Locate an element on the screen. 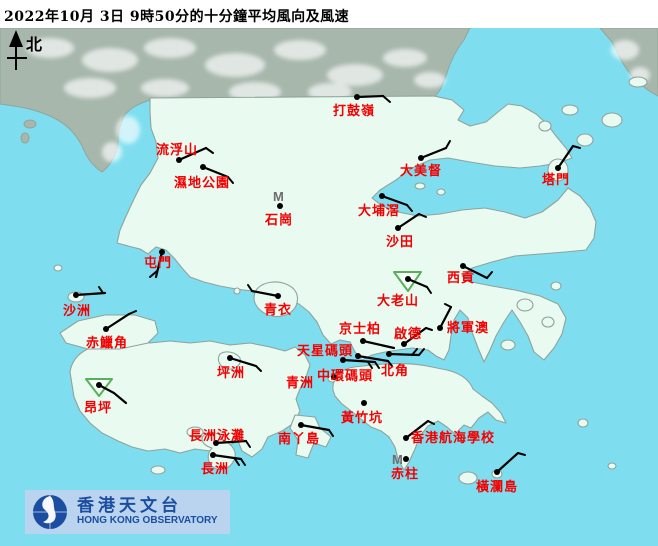  north-arrow-icon is located at coordinates (17, 50).